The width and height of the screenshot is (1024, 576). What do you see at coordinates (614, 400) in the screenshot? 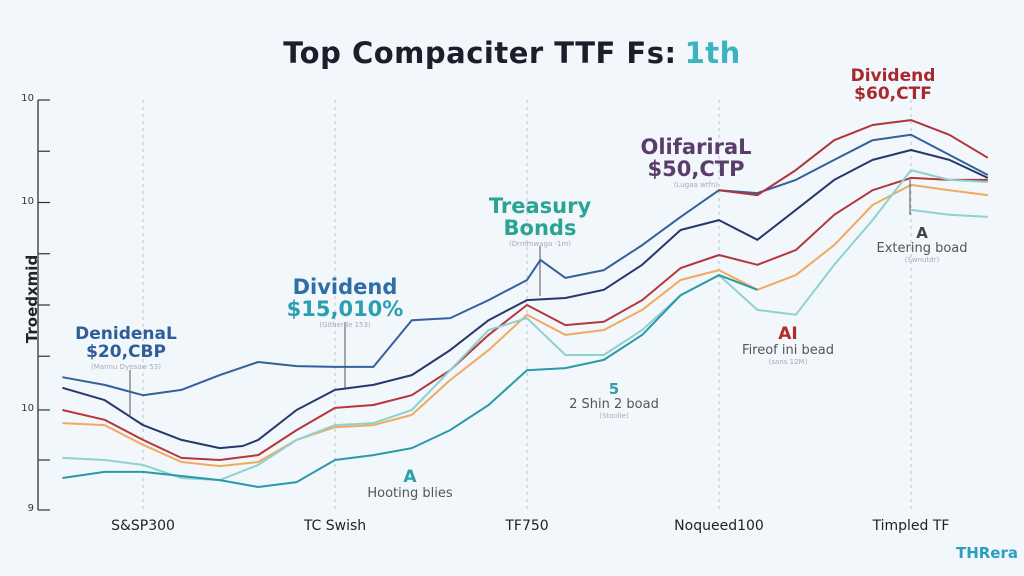
I see `annotation-5: 5 2 Shin 2 boad (Stoolle)` at bounding box center [614, 400].